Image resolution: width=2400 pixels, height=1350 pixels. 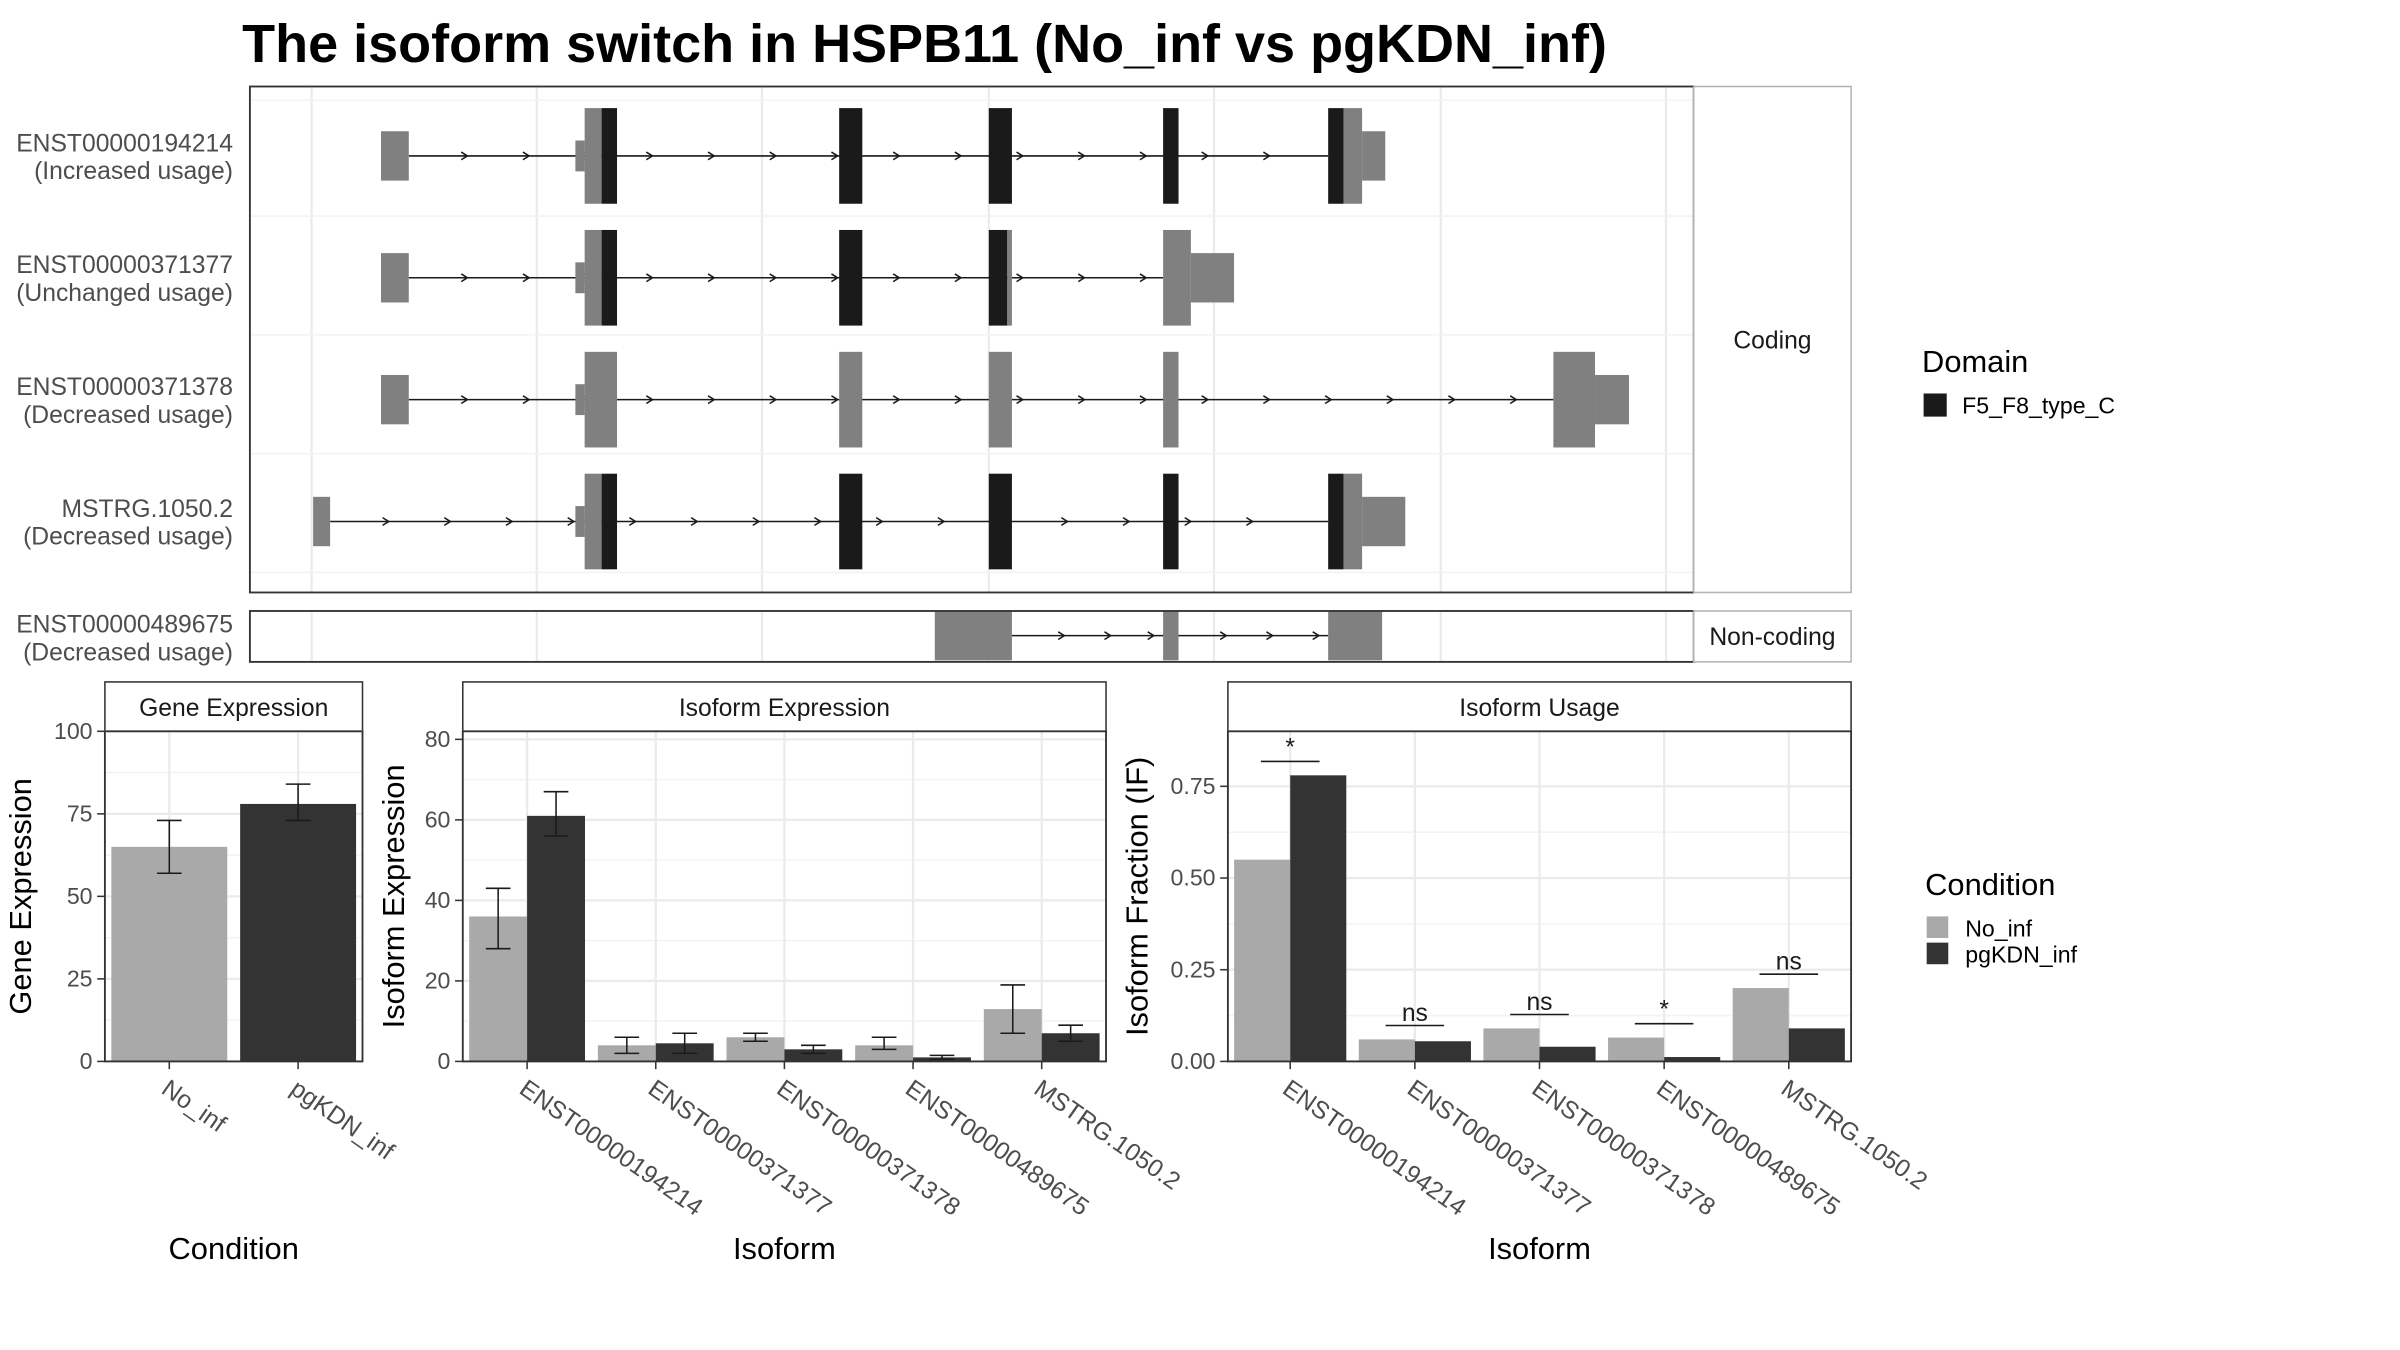 I want to click on condition-legend-label-pgkdn-inf: pgKDN_inf, so click(x=2021, y=955).